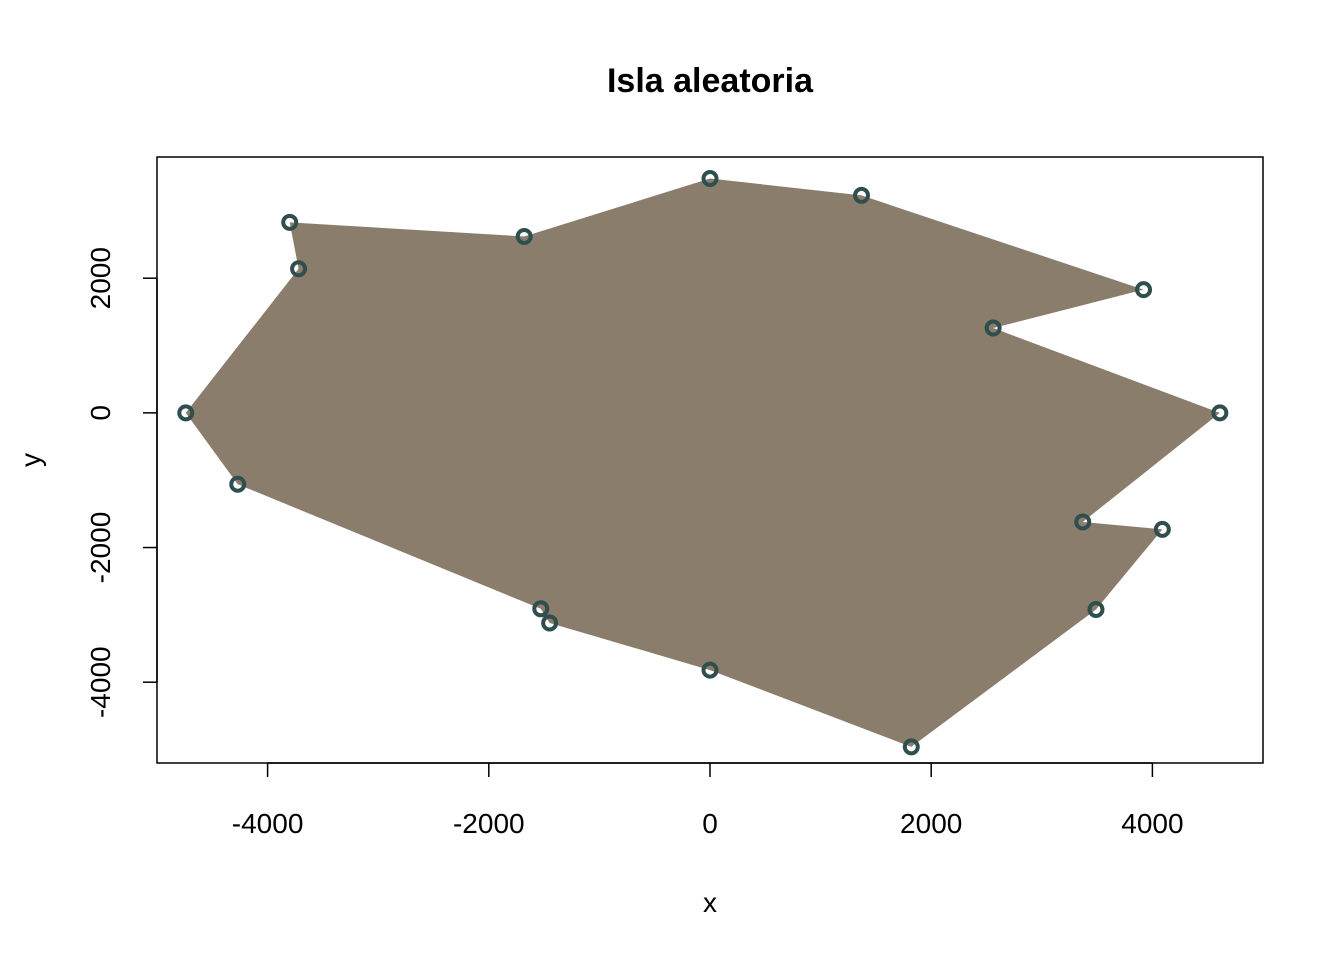  Describe the element at coordinates (710, 81) in the screenshot. I see `chart-title: Isla aleatoria` at that location.